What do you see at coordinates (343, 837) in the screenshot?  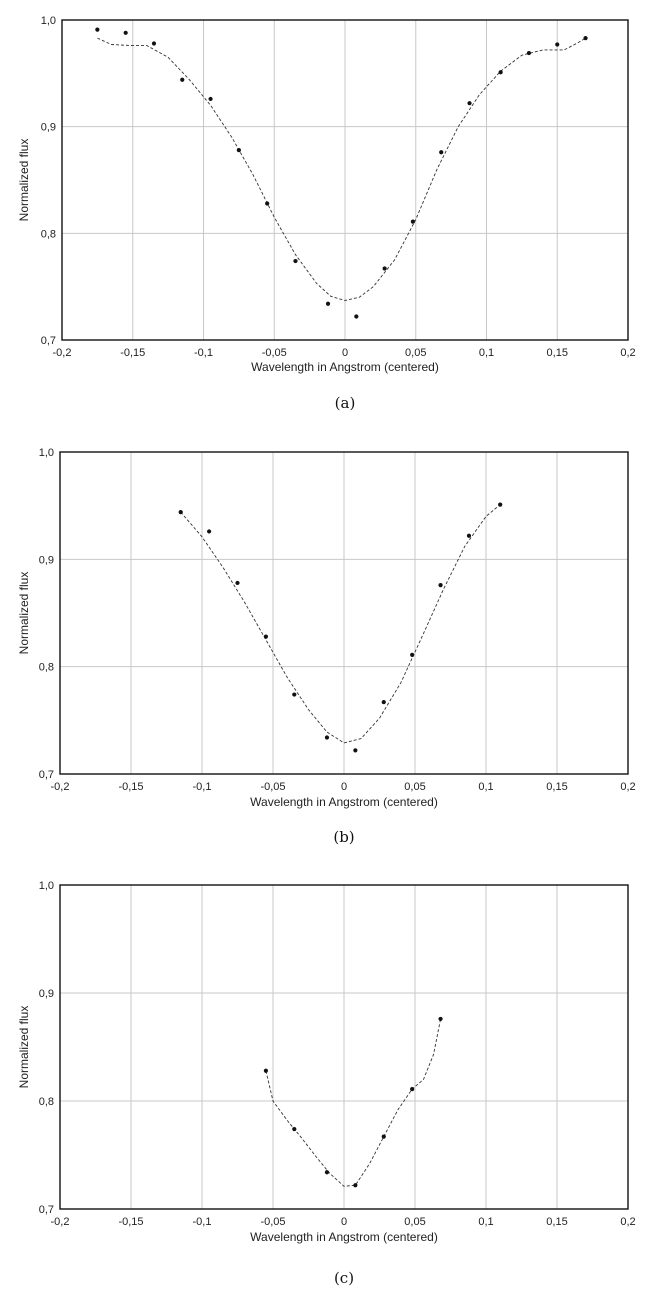 I see `panel-caption: (b)` at bounding box center [343, 837].